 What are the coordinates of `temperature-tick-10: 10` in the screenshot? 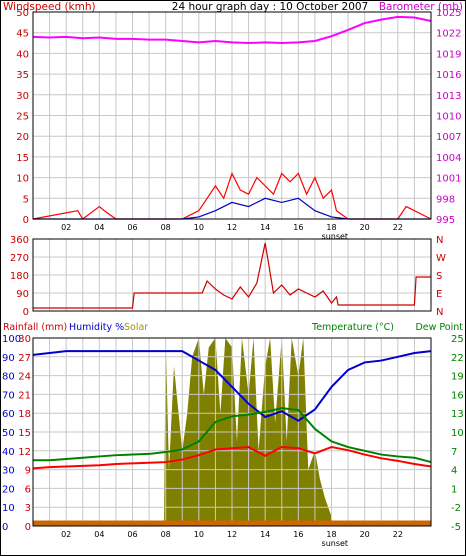 It's located at (457, 433).